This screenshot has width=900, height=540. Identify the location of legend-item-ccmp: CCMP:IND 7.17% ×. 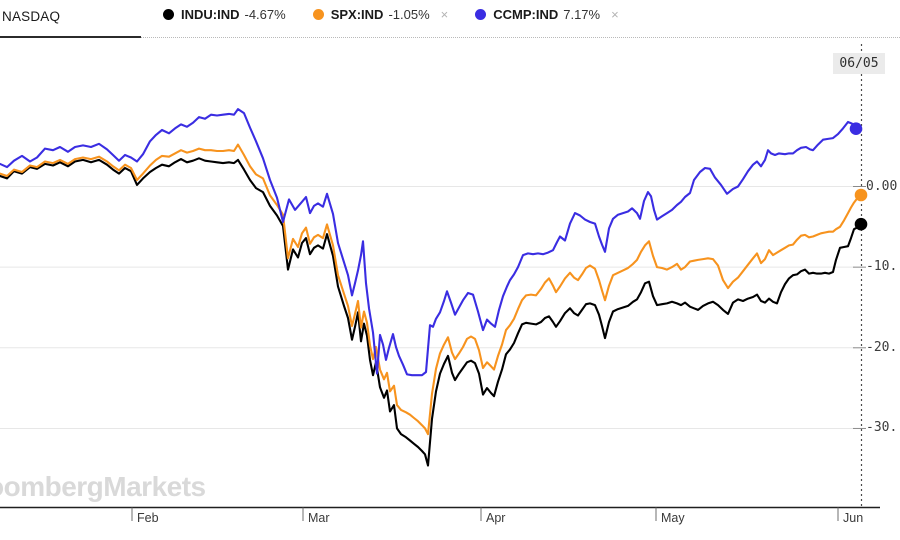
(547, 14).